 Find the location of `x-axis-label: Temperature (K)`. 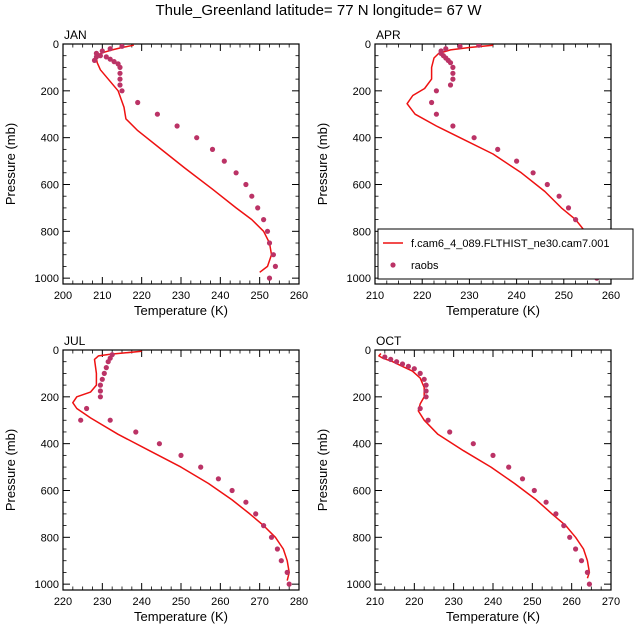

x-axis-label: Temperature (K) is located at coordinates (493, 616).